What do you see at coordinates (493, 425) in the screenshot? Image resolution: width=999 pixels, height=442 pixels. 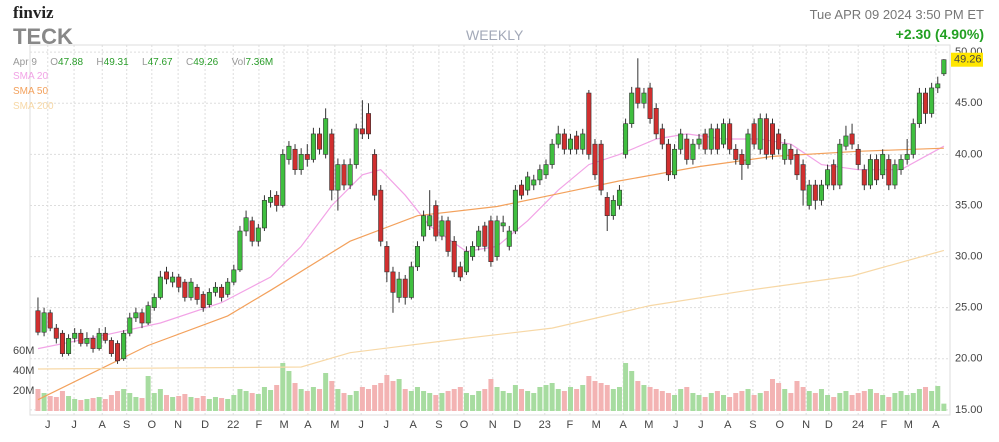 I see `x-tick-label: N` at bounding box center [493, 425].